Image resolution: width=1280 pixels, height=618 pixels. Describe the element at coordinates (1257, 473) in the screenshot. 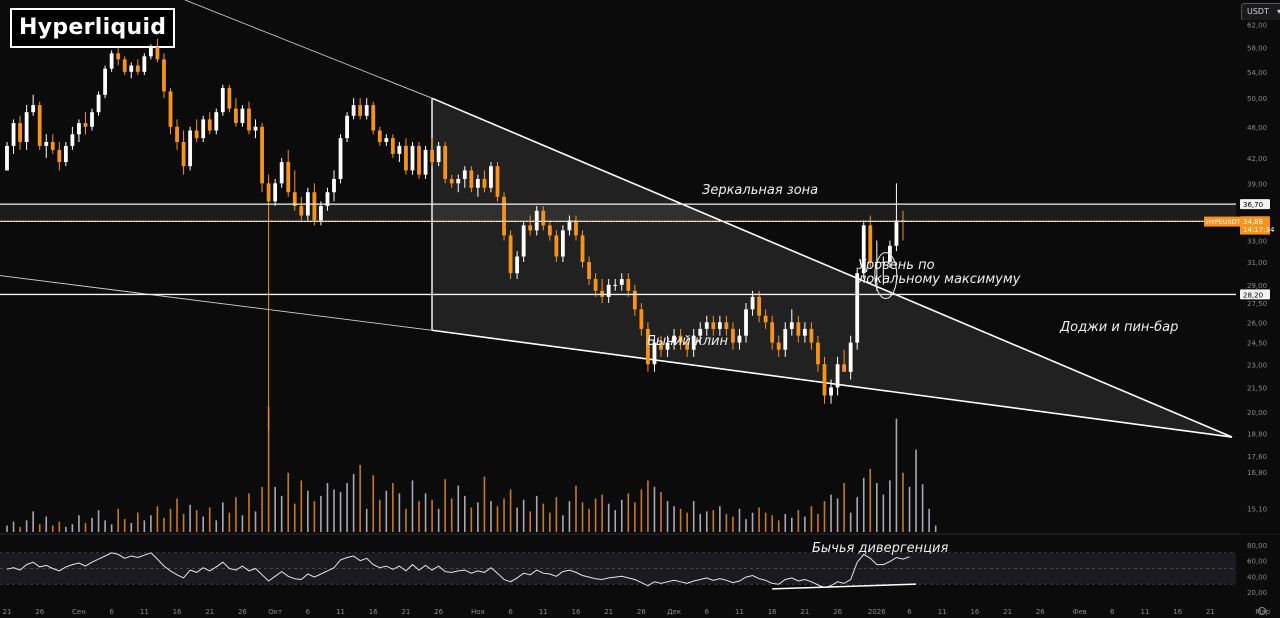

I see `price-tick-label: 16,80` at that location.